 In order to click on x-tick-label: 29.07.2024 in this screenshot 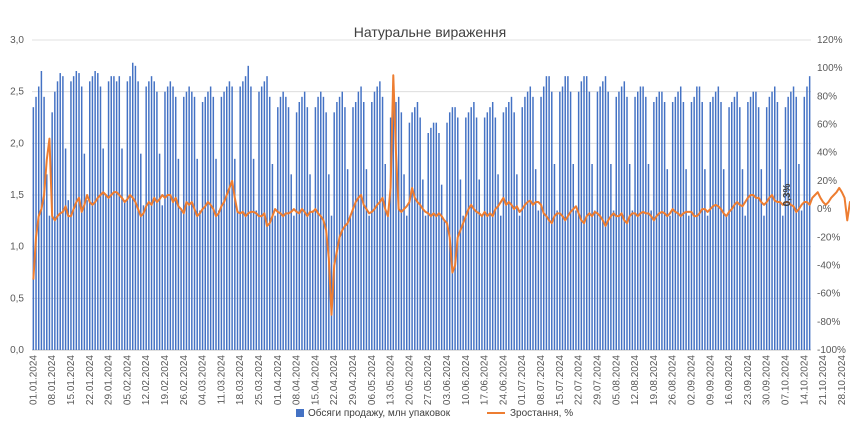, I will do `click(597, 380)`.